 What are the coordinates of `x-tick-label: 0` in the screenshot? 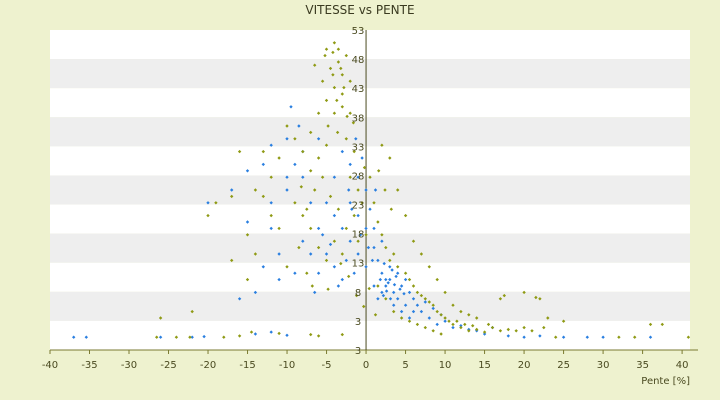 It's located at (366, 365).